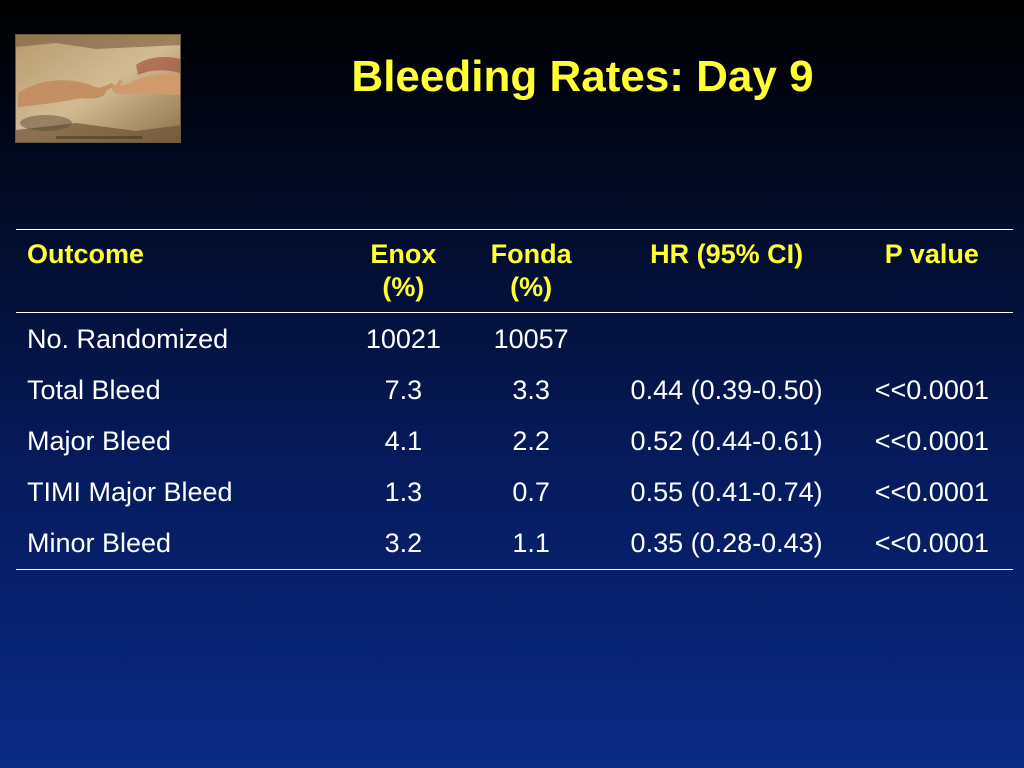 Image resolution: width=1024 pixels, height=768 pixels. What do you see at coordinates (403, 441) in the screenshot?
I see `cell-enox: 4.1` at bounding box center [403, 441].